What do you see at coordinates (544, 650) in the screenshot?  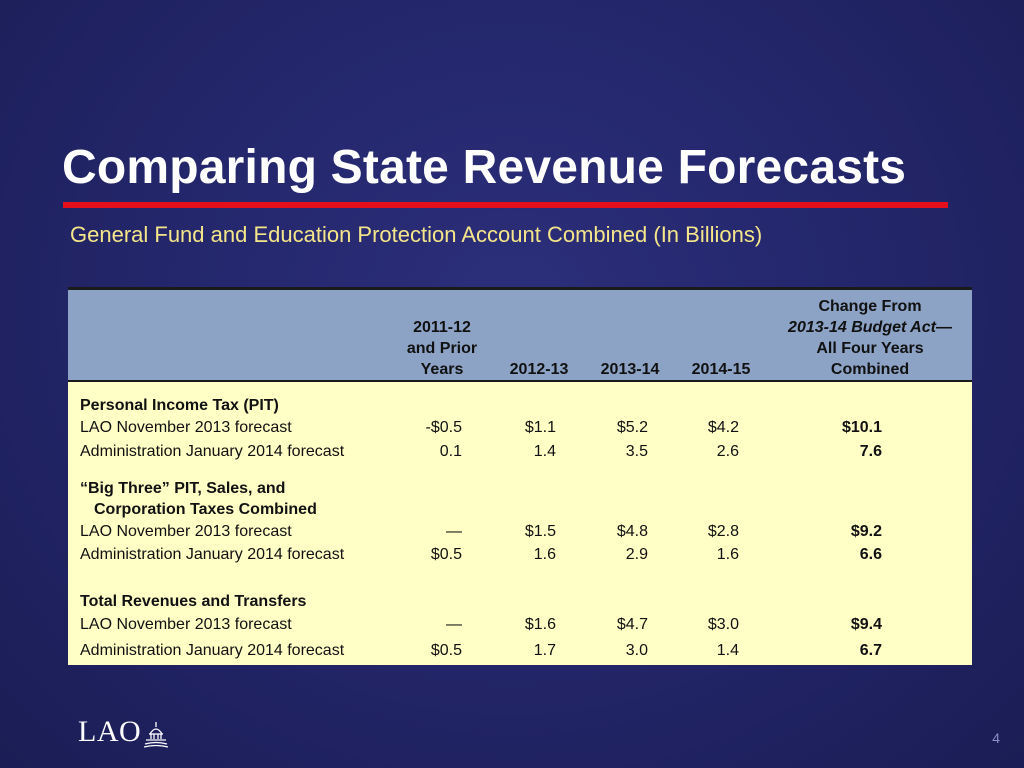 I see `table-cell: 1.7` at bounding box center [544, 650].